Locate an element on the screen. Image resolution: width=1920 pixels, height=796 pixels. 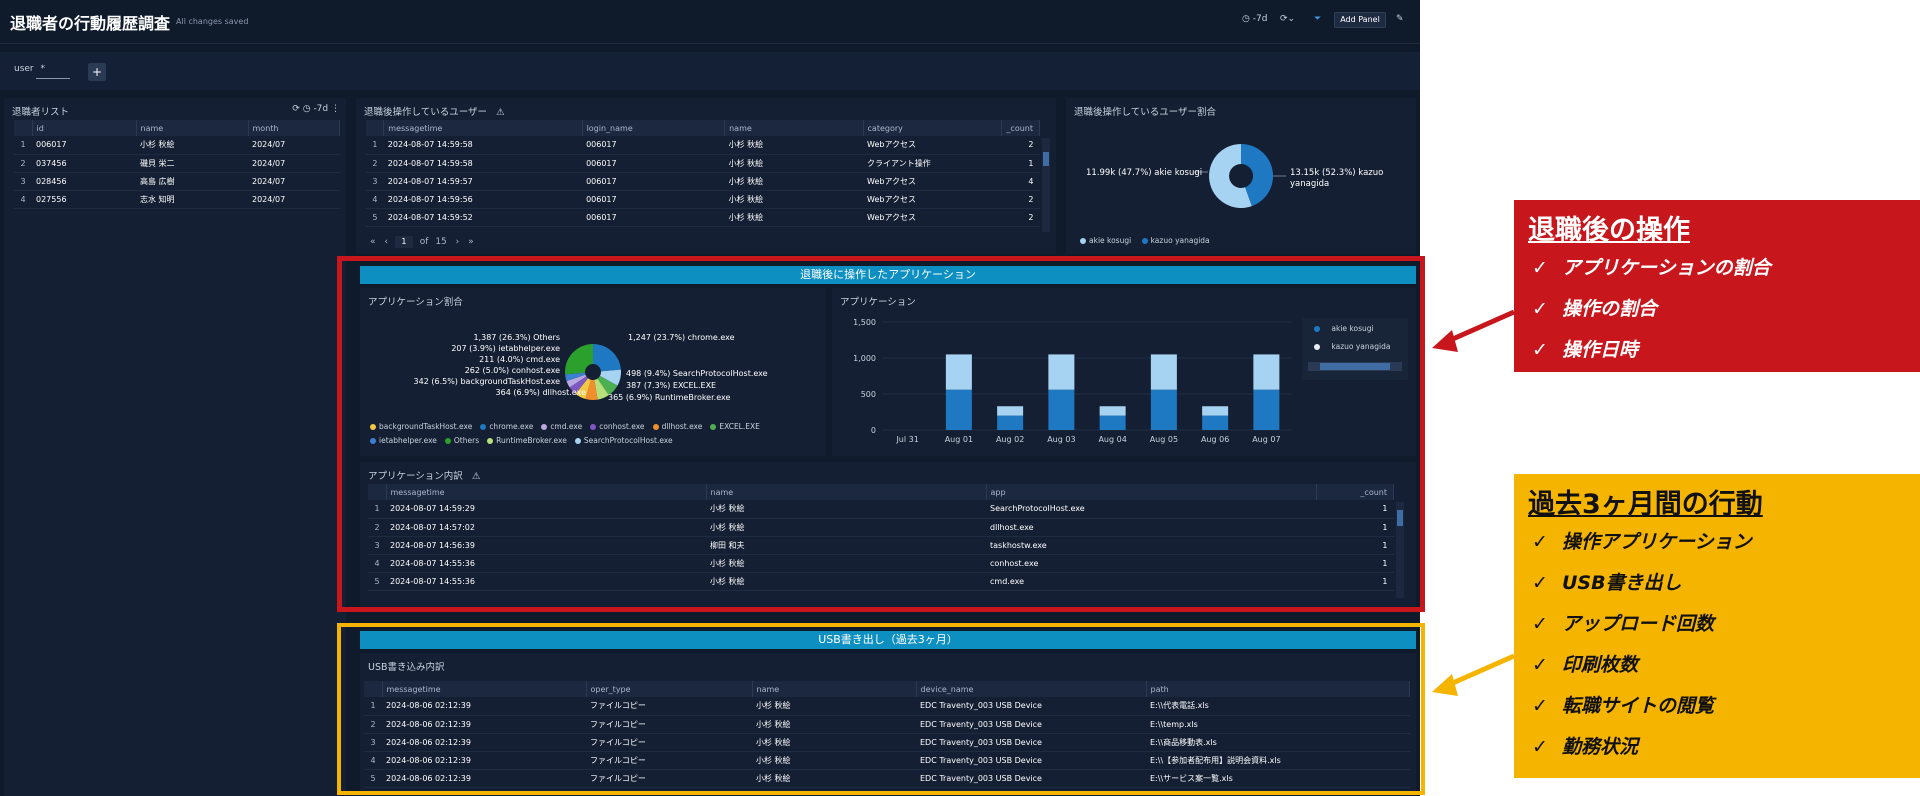
legend-item: RuntimeBroker.exe is located at coordinates (527, 441).